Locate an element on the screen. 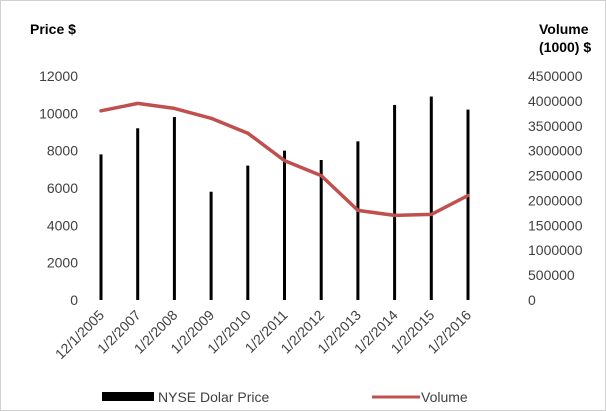  right-tick-label: 3000000 is located at coordinates (555, 151).